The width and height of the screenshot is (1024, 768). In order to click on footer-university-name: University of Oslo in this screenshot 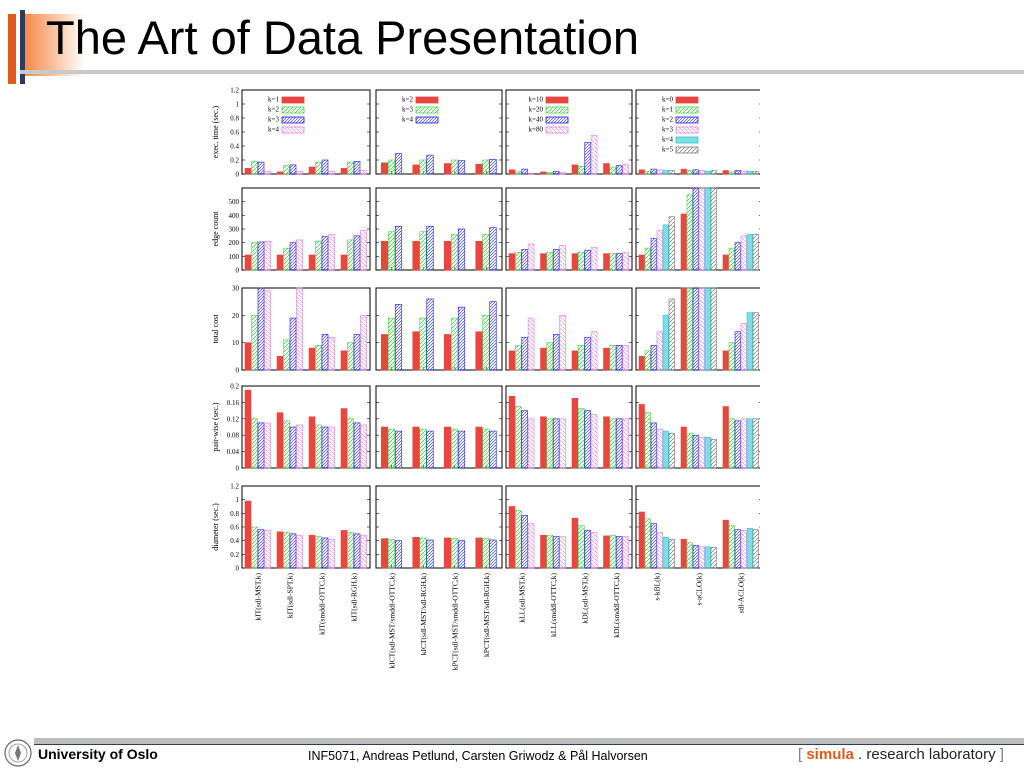, I will do `click(98, 754)`.